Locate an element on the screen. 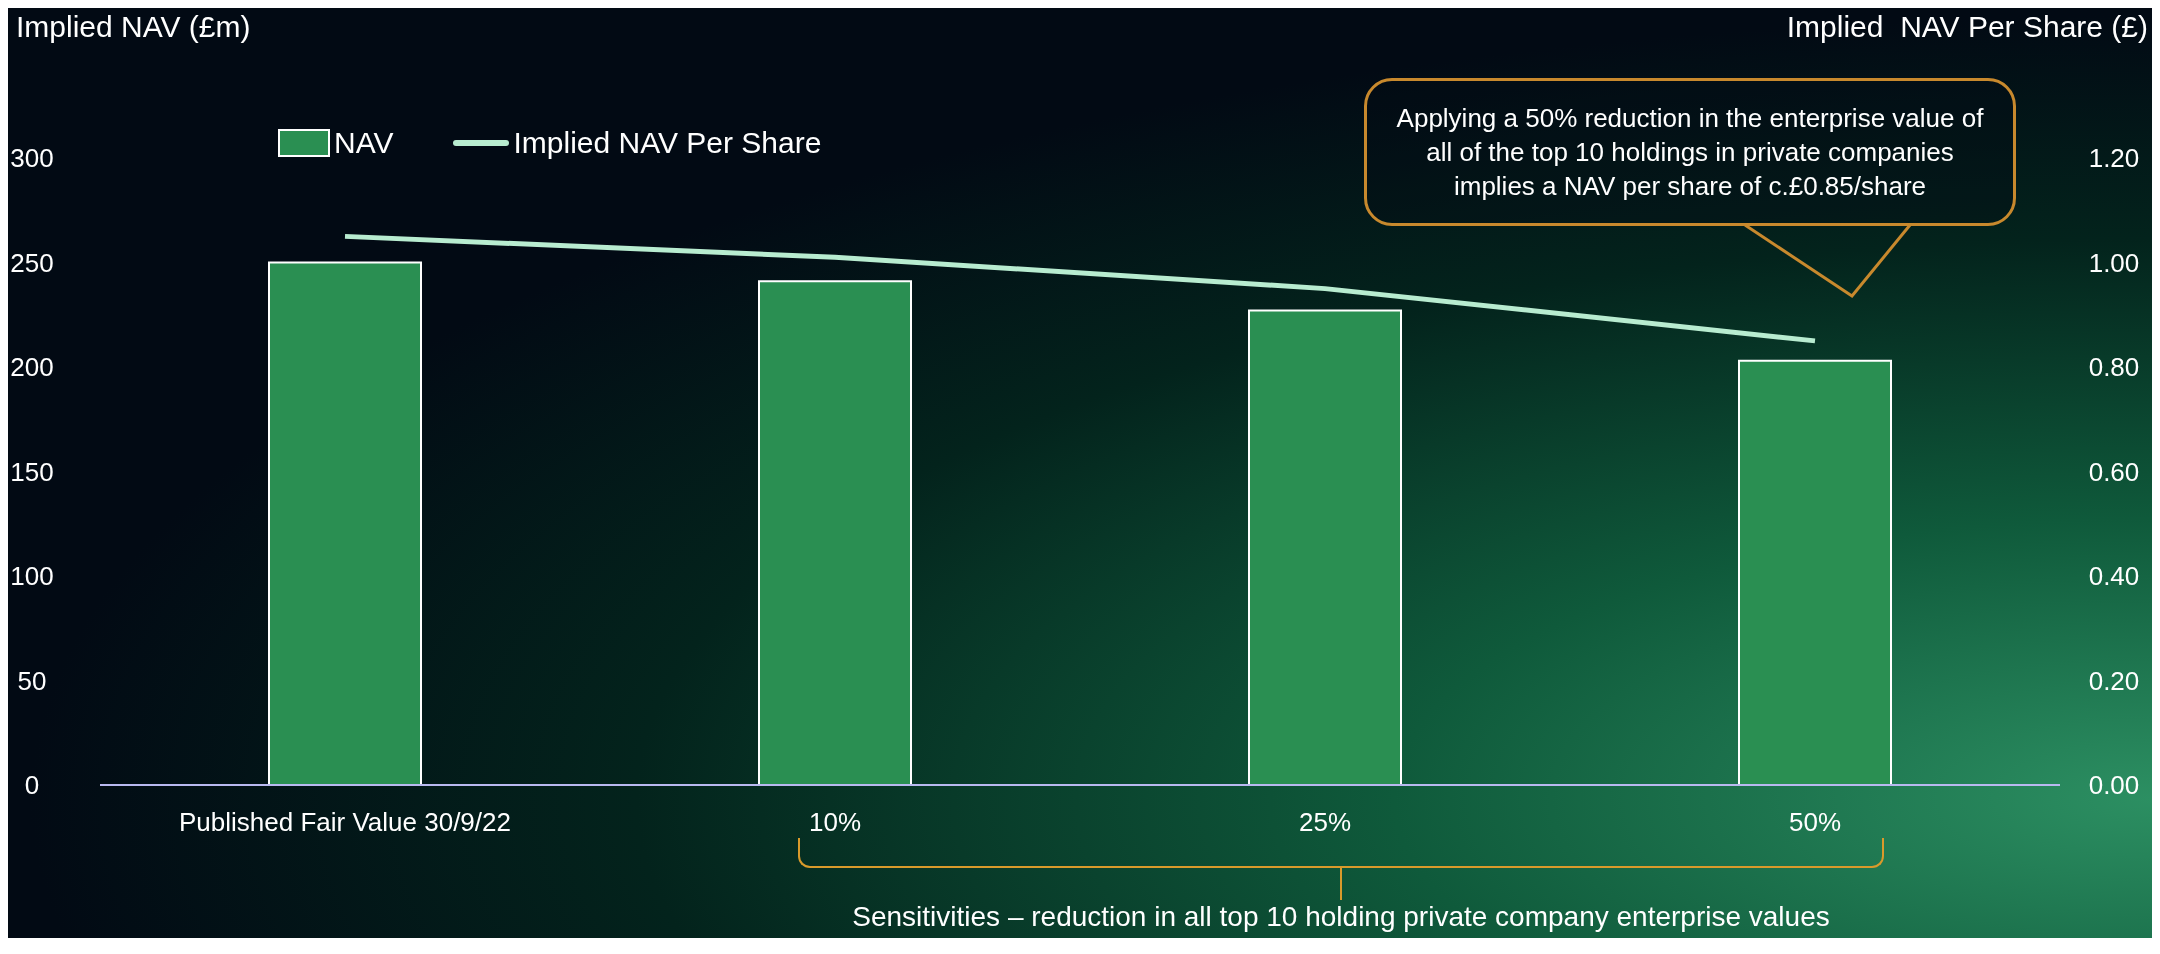 The image size is (2160, 954). y-tick-label: 100 is located at coordinates (32, 576).